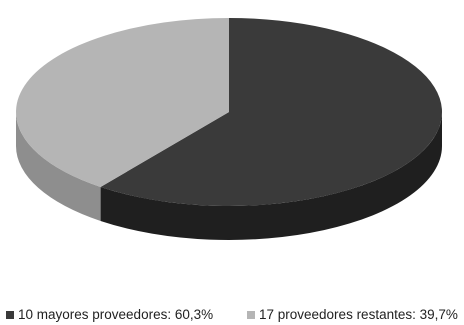 This screenshot has width=464, height=325. I want to click on legend-swatch-17-restantes, so click(251, 315).